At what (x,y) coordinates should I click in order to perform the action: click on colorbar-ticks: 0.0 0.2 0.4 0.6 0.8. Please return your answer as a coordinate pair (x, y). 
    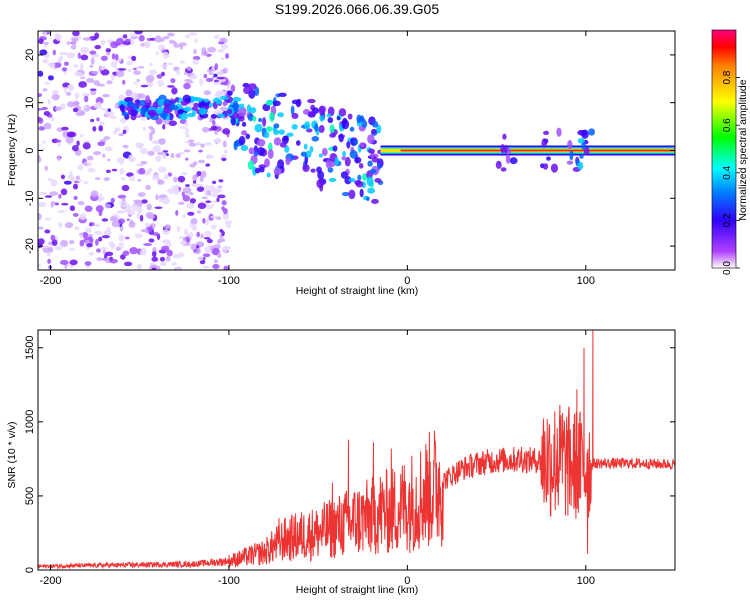
    Looking at the image, I should click on (731, 172).